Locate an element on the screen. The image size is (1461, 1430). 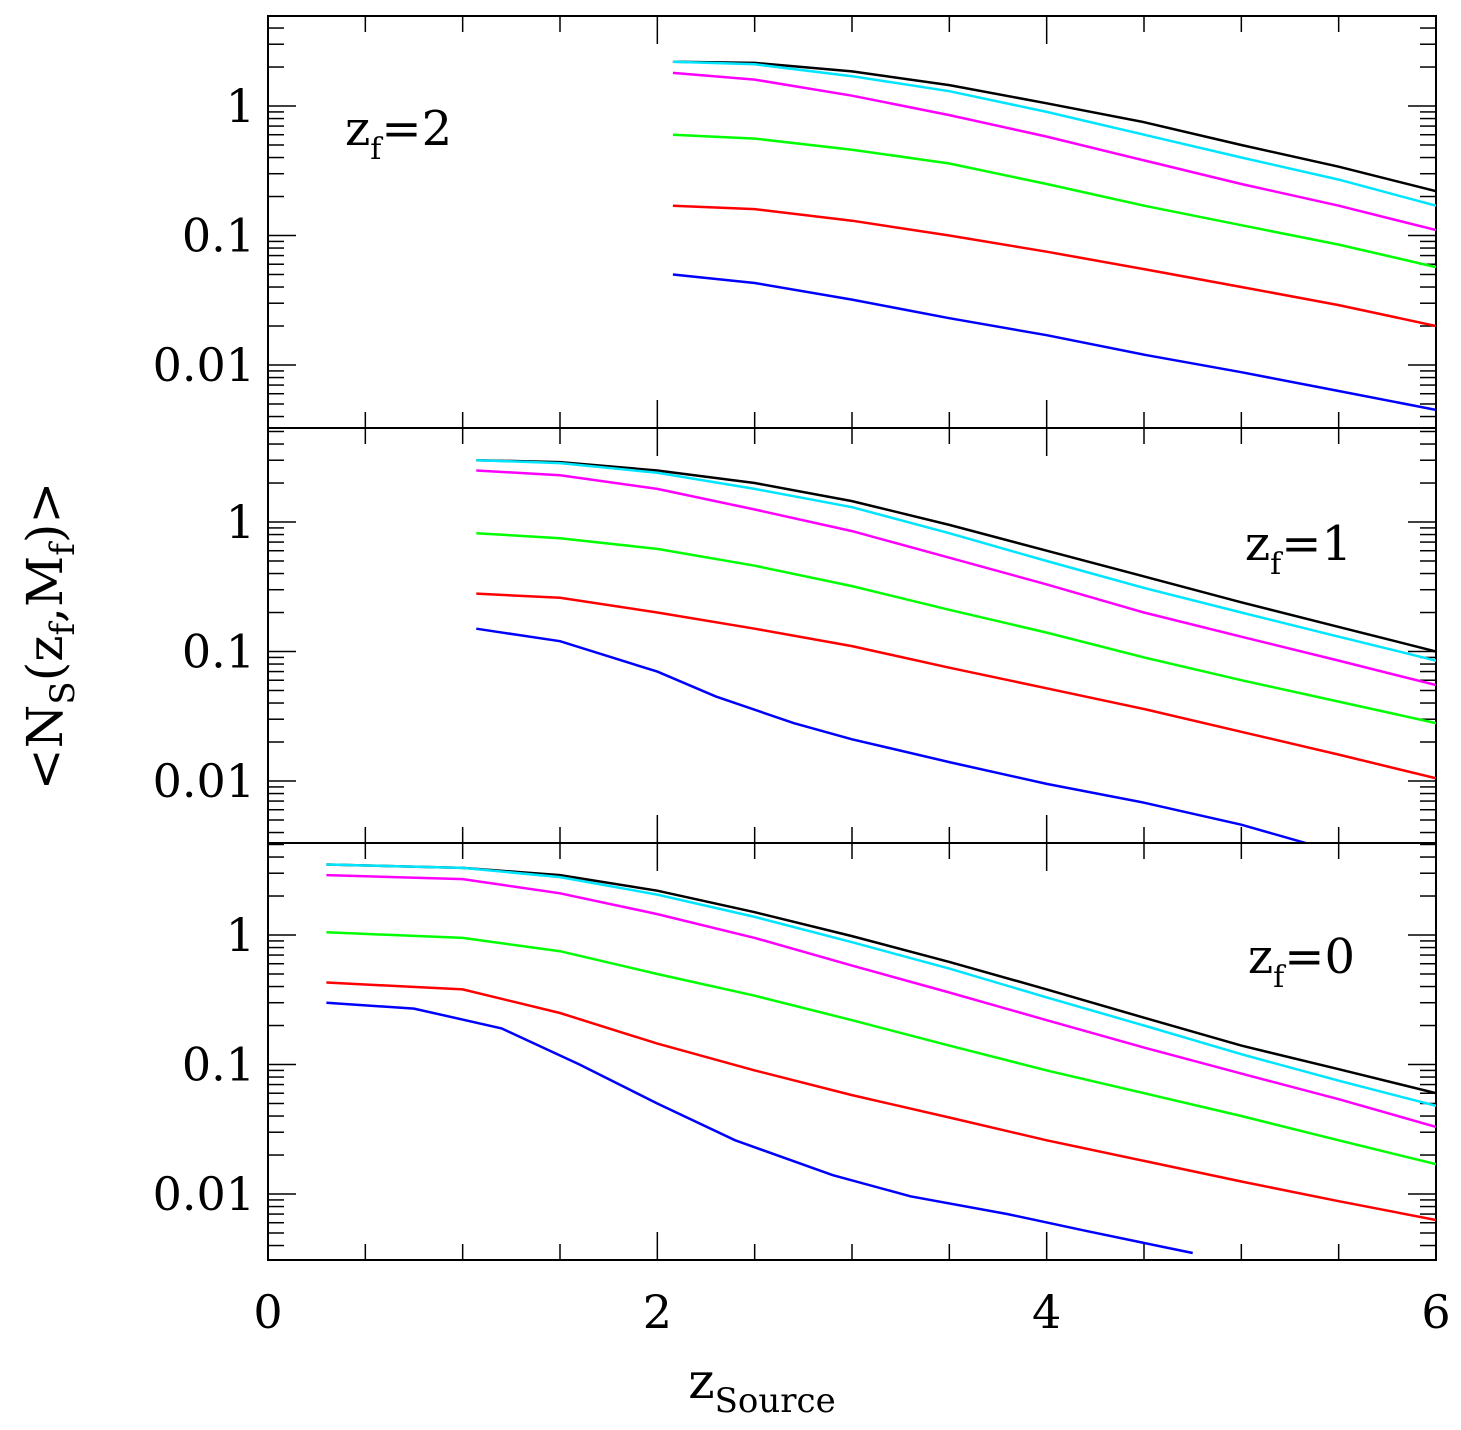
x-tick-label: 4 is located at coordinates (1046, 1312).